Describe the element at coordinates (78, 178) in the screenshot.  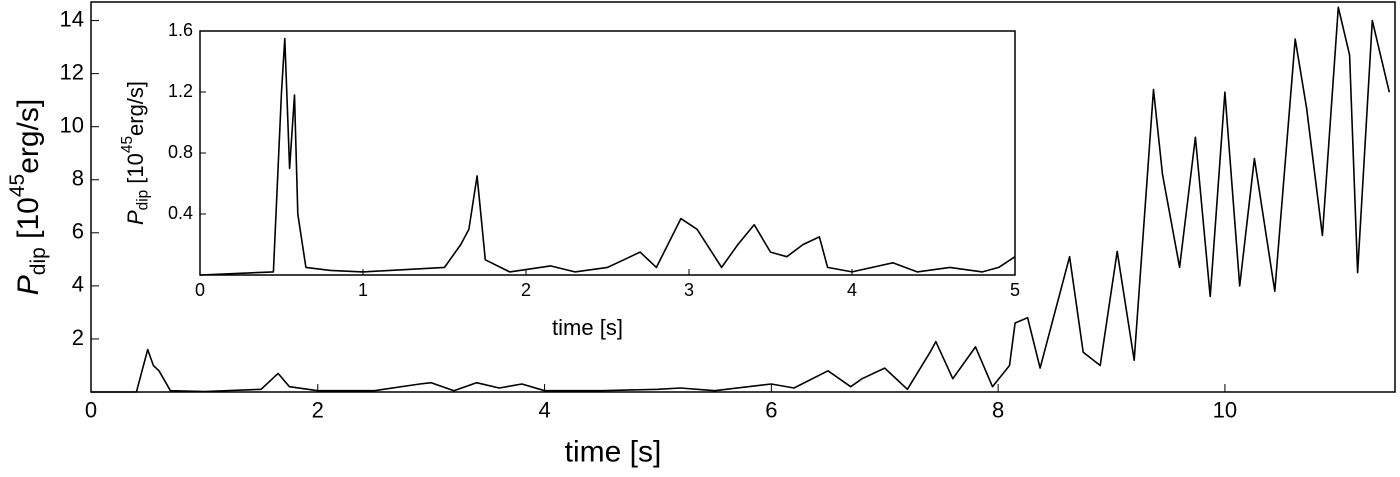
I see `y-tick-label: 8` at that location.